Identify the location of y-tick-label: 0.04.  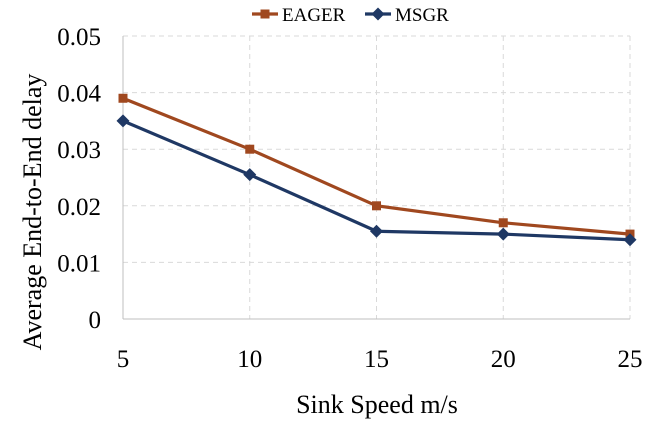
(79, 94).